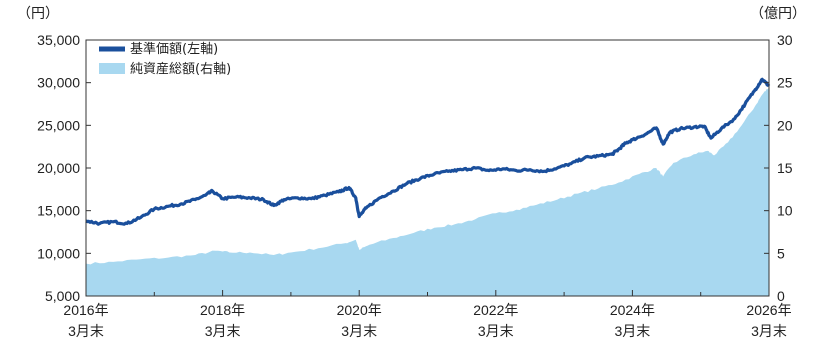 Image resolution: width=813 pixels, height=349 pixels. Describe the element at coordinates (495, 310) in the screenshot. I see `x-tick-year-label: 2022年` at that location.